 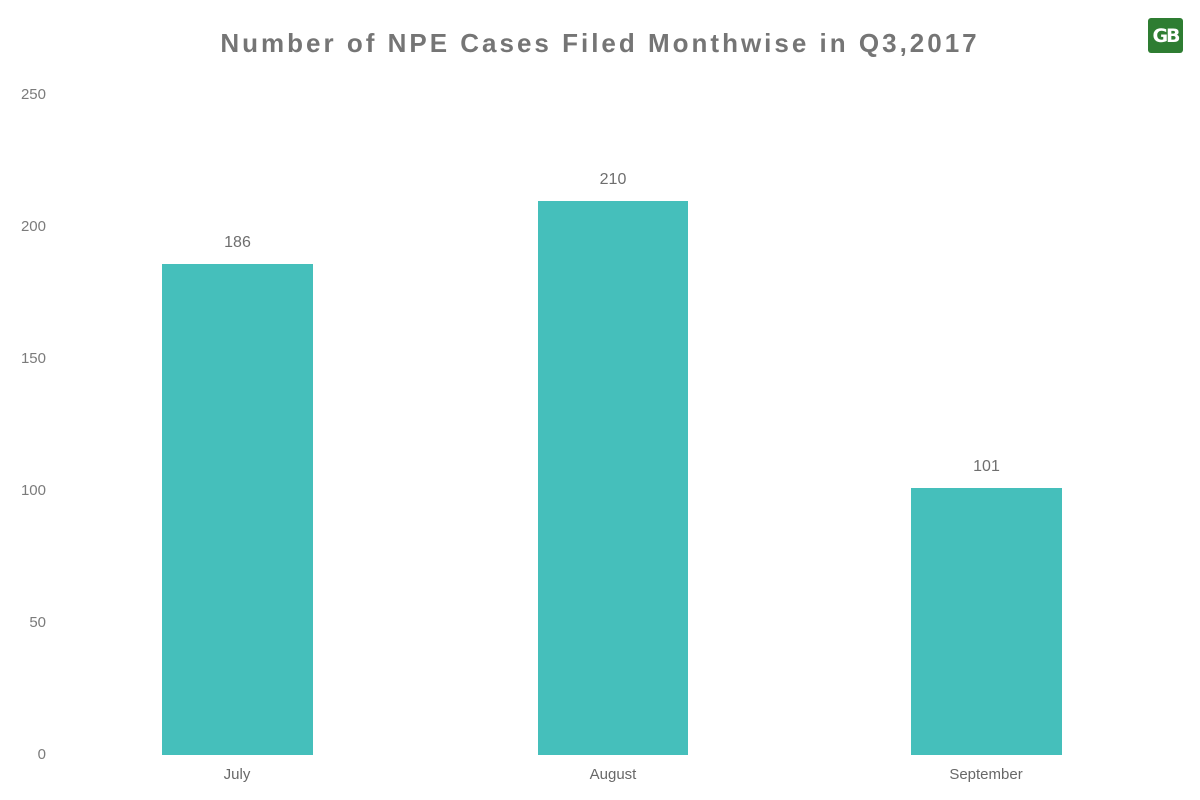 I want to click on brand-logo-gb: GB, so click(x=1165, y=35).